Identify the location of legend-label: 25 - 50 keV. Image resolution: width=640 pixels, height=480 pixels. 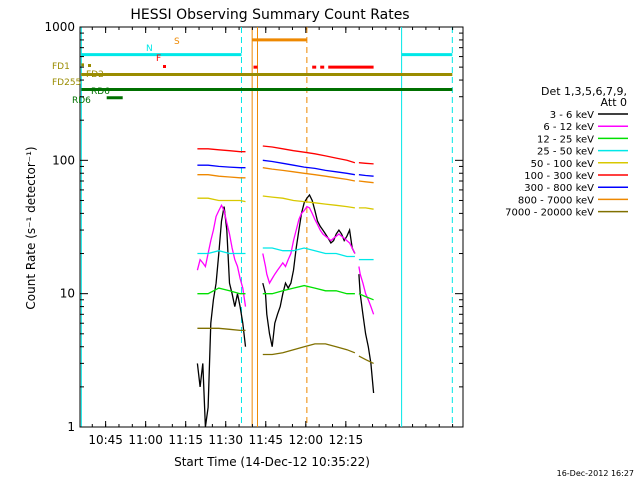
(565, 152).